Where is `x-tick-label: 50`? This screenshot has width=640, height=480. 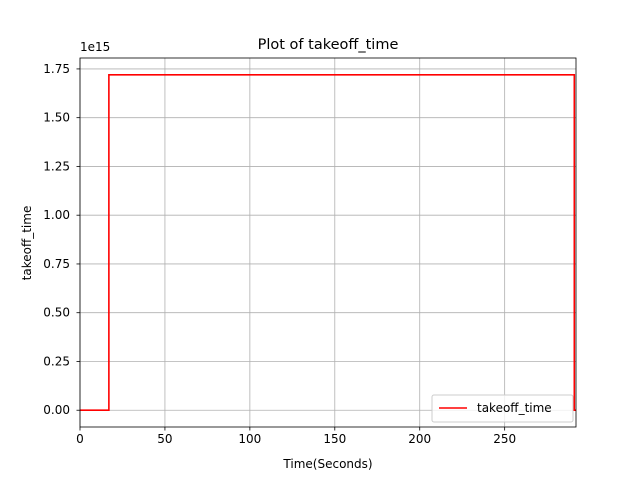
x-tick-label: 50 is located at coordinates (164, 439).